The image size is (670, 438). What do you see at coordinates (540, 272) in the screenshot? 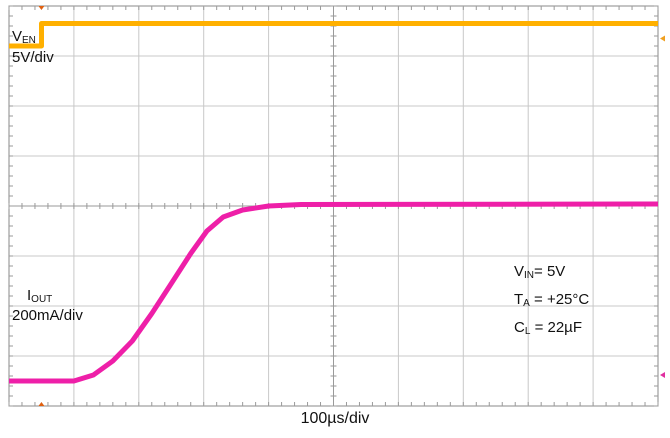
I see `condition-vin: VIN= 5V` at bounding box center [540, 272].